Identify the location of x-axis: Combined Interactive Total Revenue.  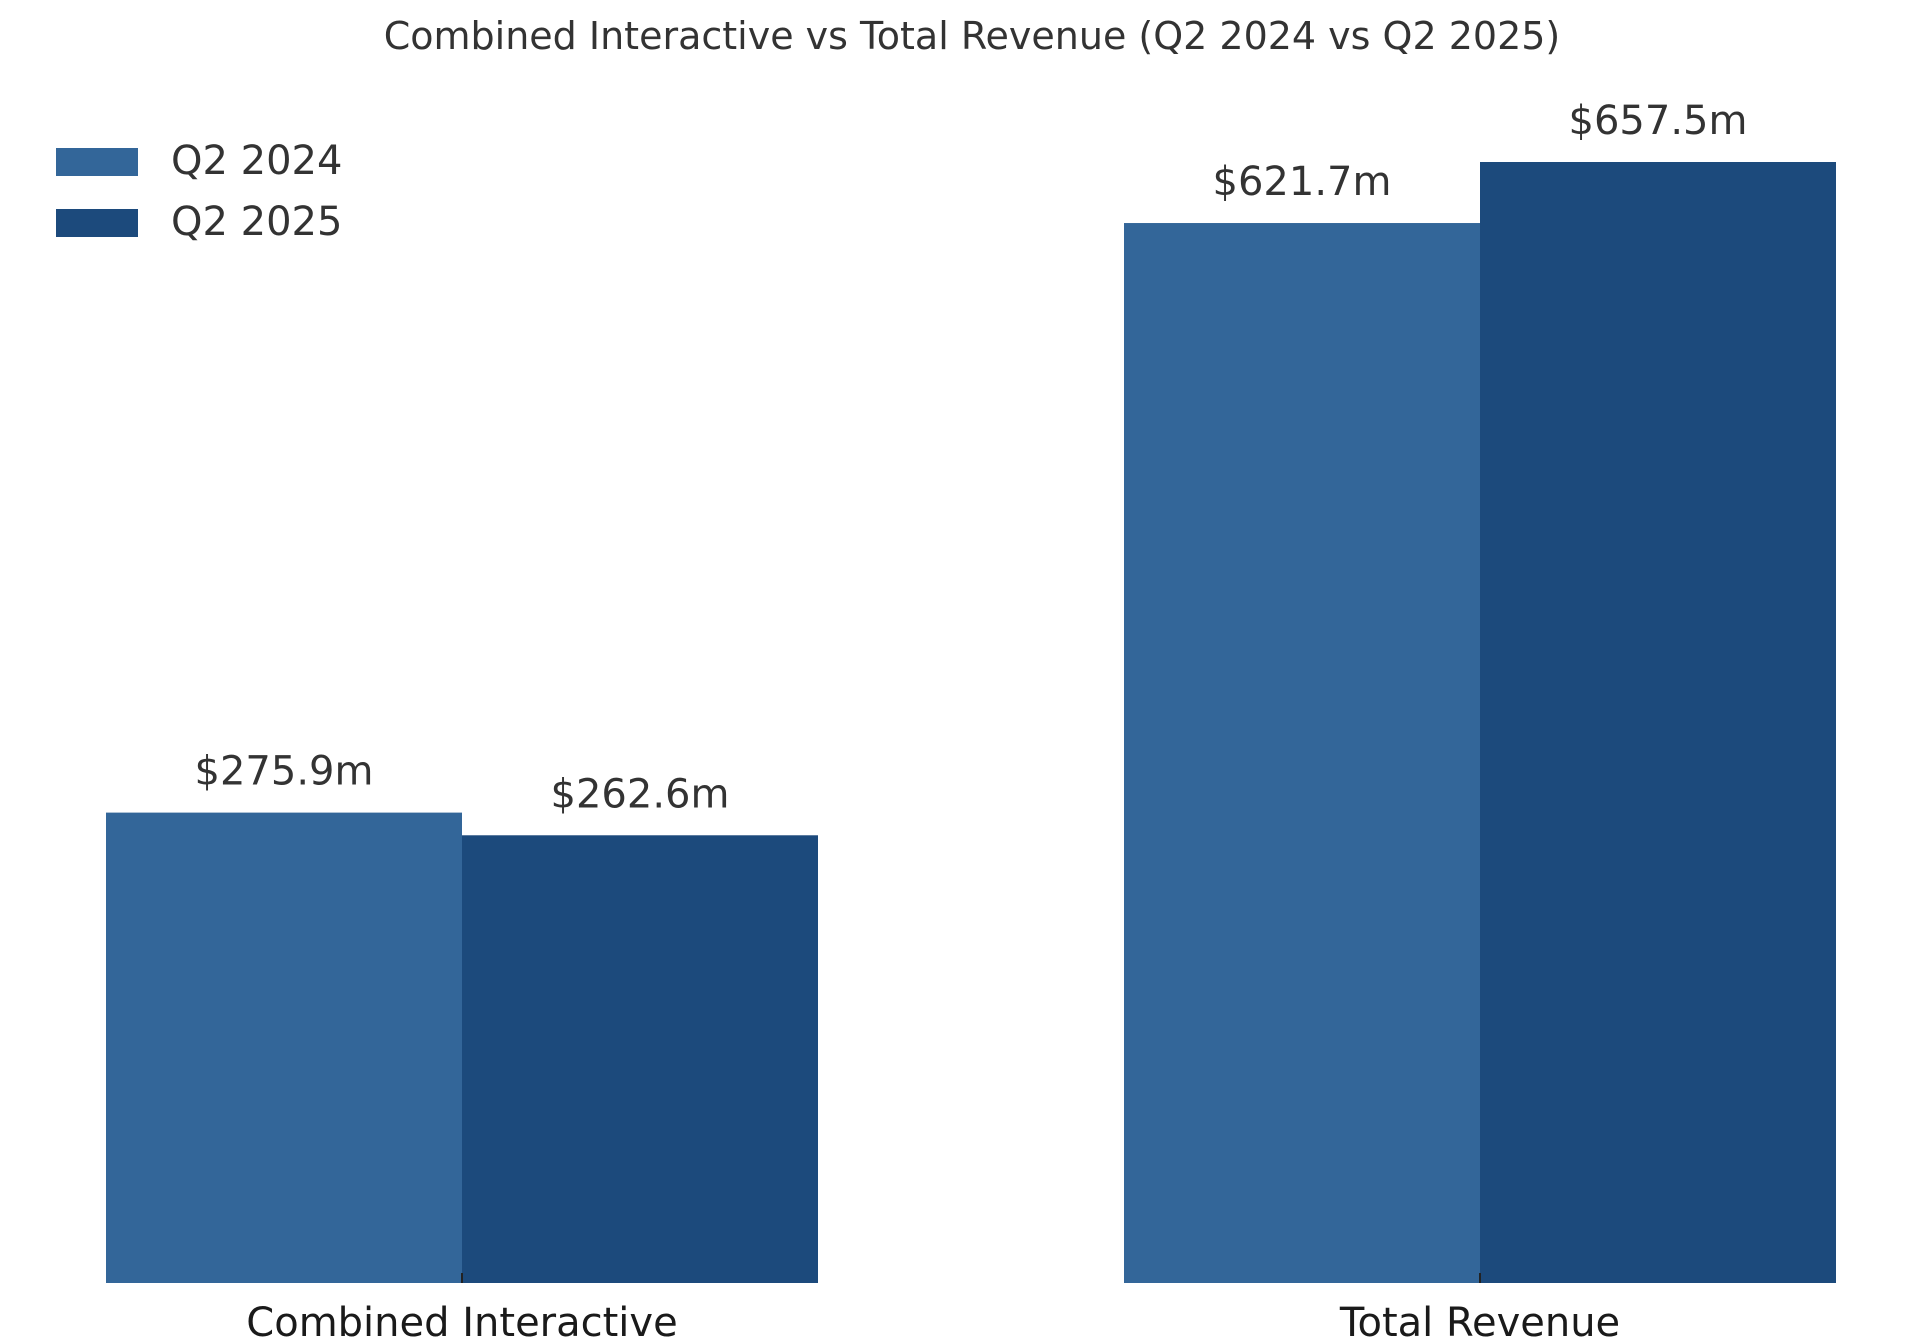
(933, 1306).